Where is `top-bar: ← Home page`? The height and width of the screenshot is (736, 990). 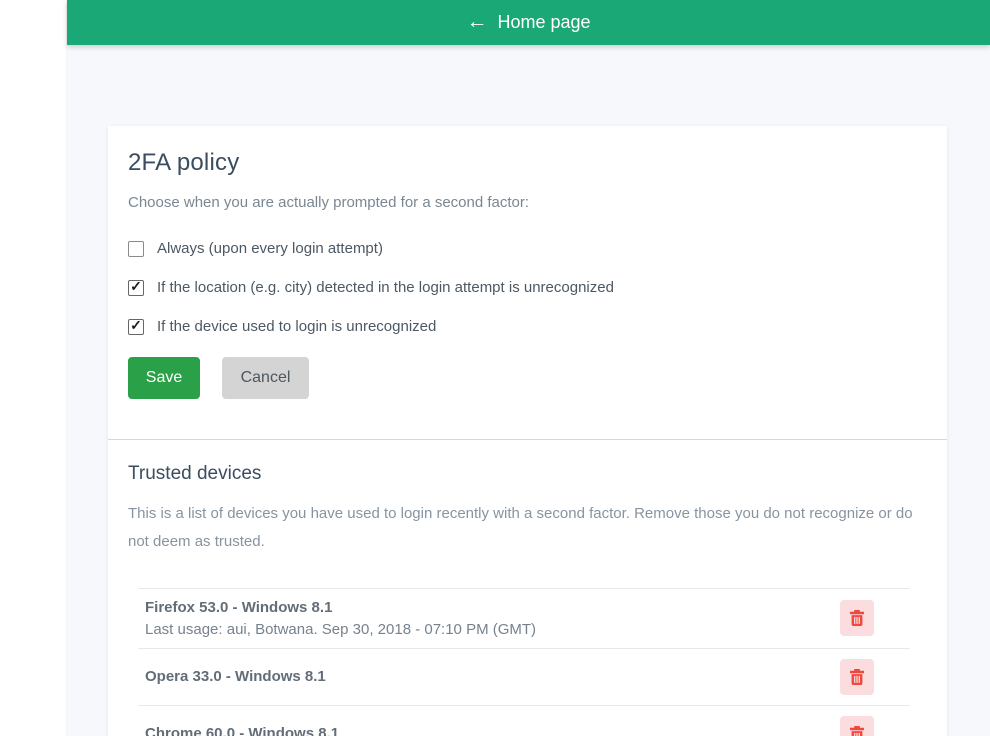 top-bar: ← Home page is located at coordinates (528, 22).